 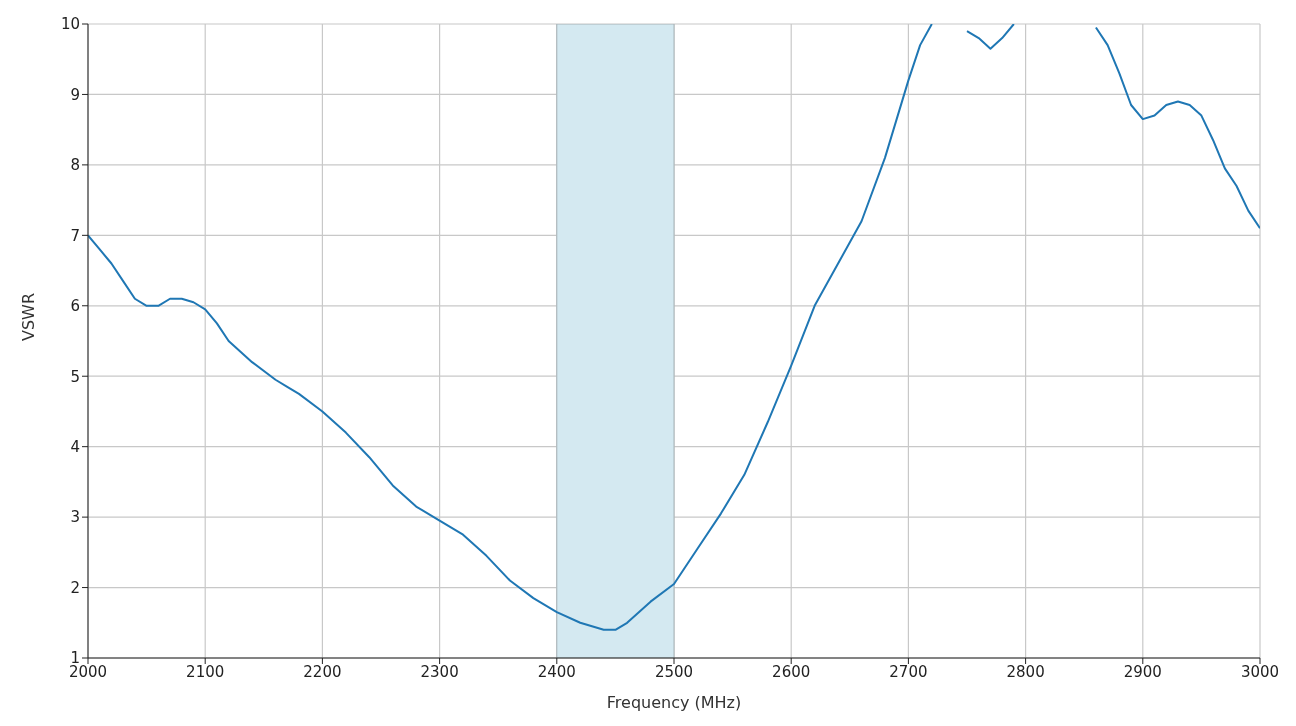 What do you see at coordinates (791, 671) in the screenshot?
I see `x-tick-label: 2600` at bounding box center [791, 671].